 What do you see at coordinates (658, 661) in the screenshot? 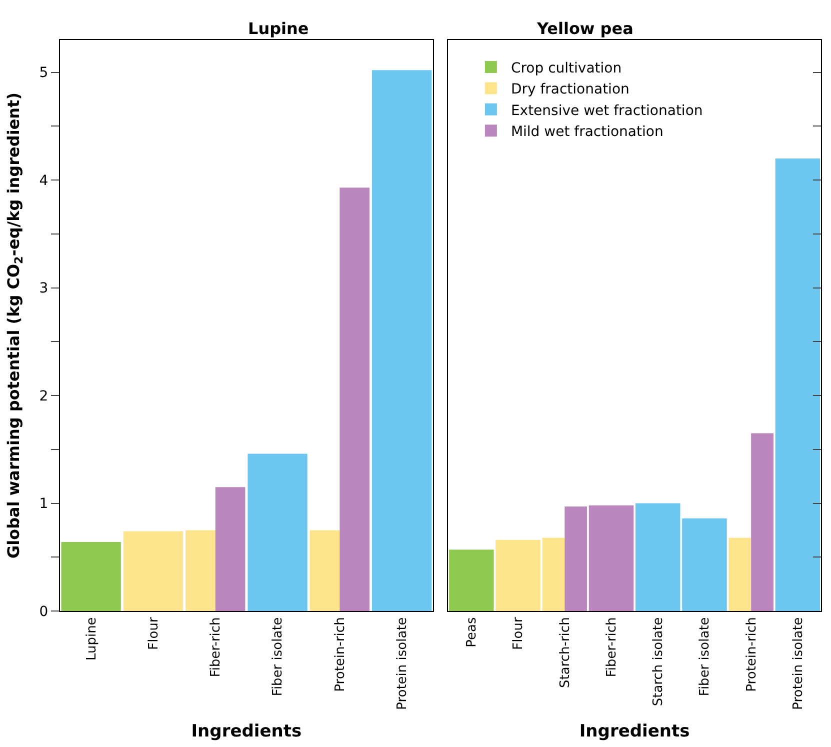
I see `x-tick-label: Starch isolate` at bounding box center [658, 661].